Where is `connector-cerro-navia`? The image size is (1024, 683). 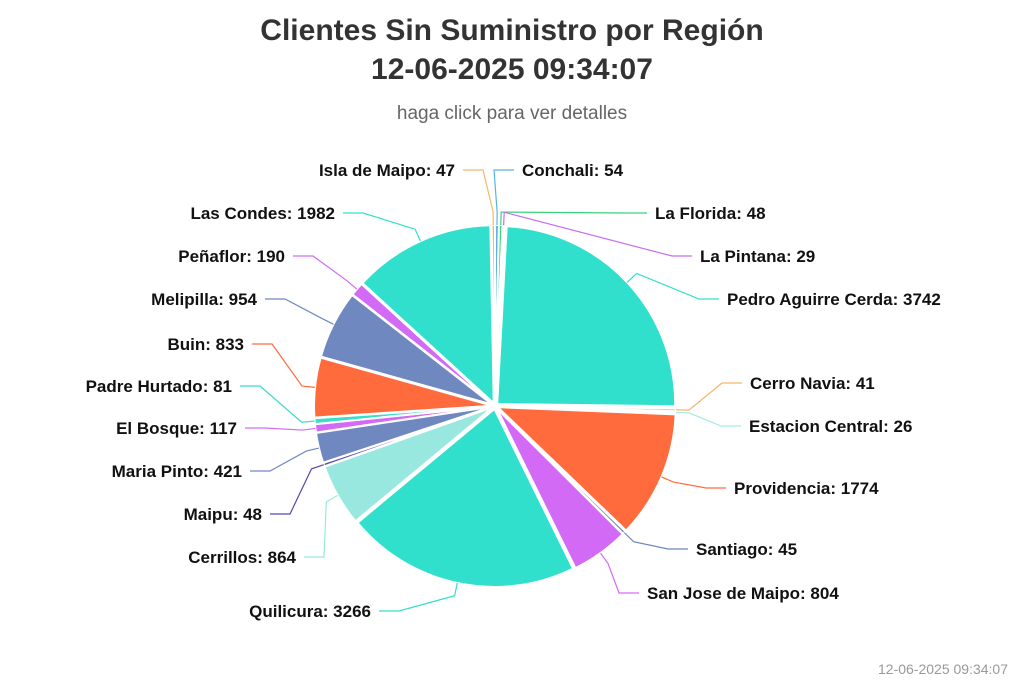 connector-cerro-navia is located at coordinates (708, 396).